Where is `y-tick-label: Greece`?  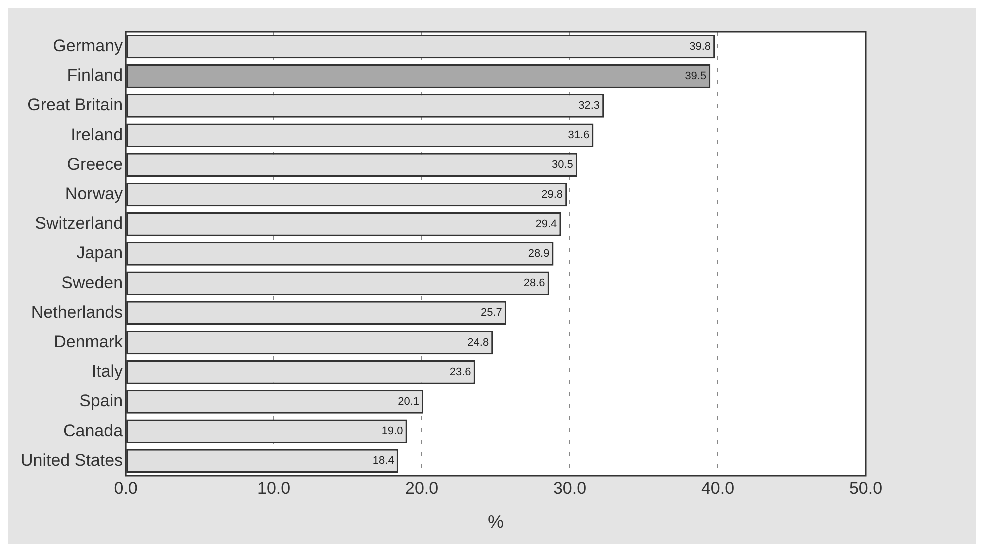 y-tick-label: Greece is located at coordinates (95, 164).